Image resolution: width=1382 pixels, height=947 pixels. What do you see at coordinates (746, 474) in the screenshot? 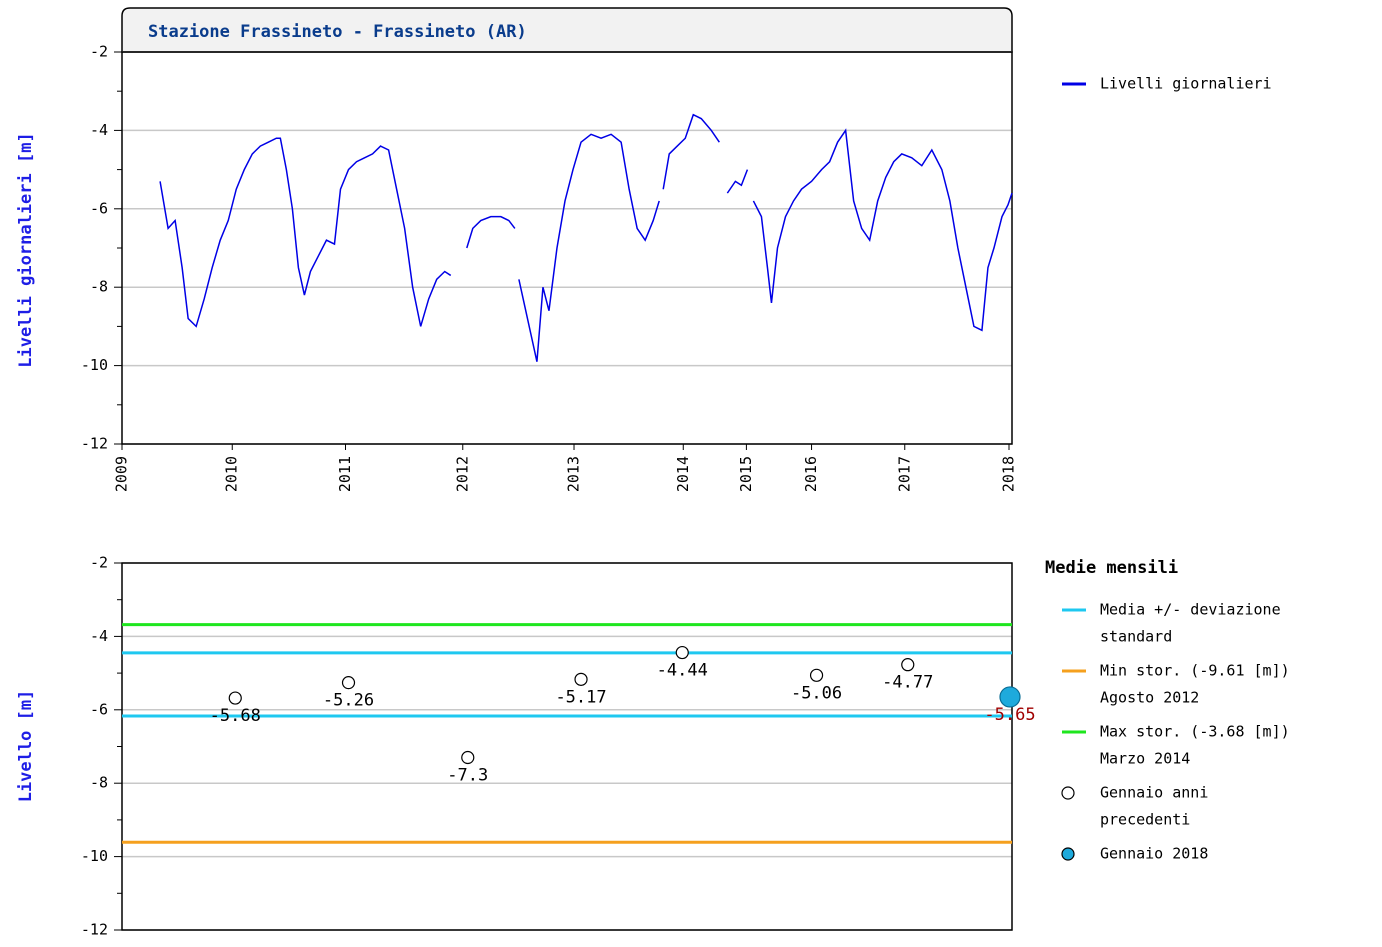
I see `x-tick-label: 2015` at bounding box center [746, 474].